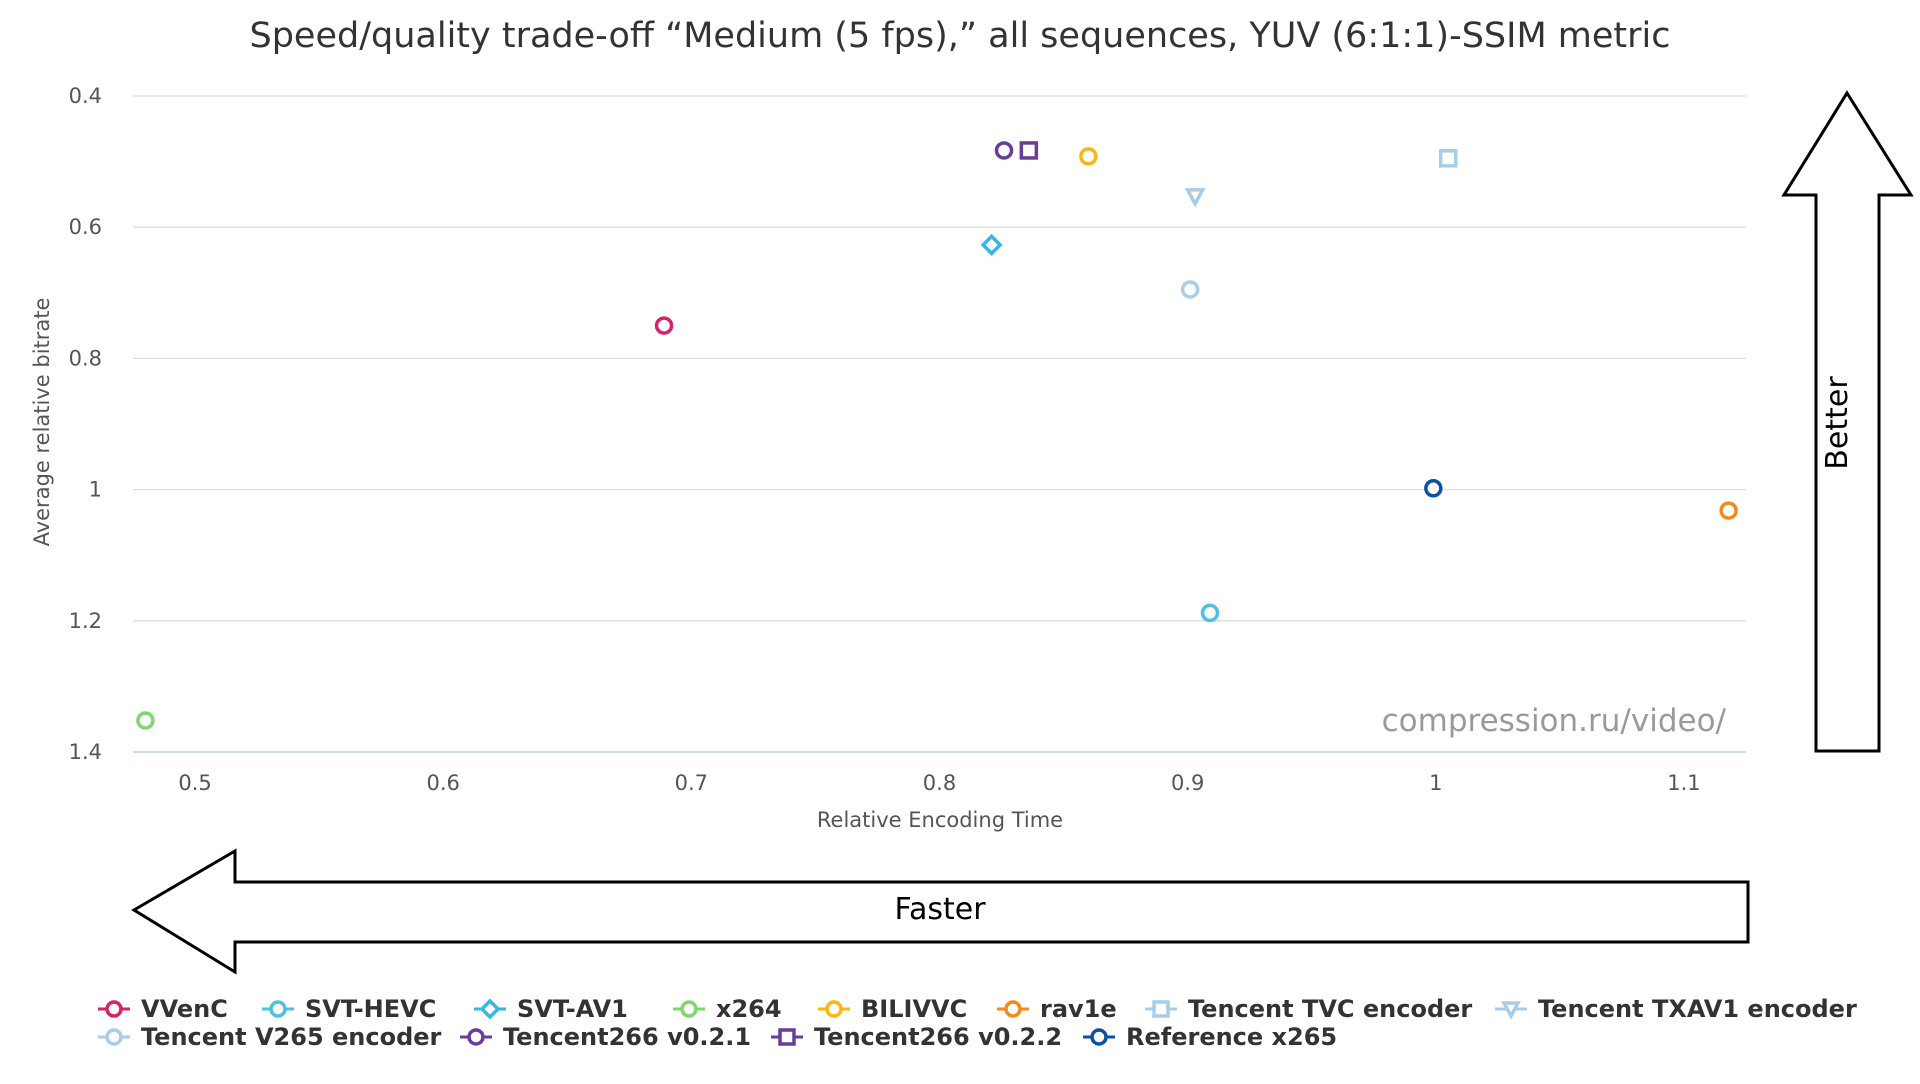 The width and height of the screenshot is (1920, 1084). I want to click on legend-item: x264, so click(727, 1009).